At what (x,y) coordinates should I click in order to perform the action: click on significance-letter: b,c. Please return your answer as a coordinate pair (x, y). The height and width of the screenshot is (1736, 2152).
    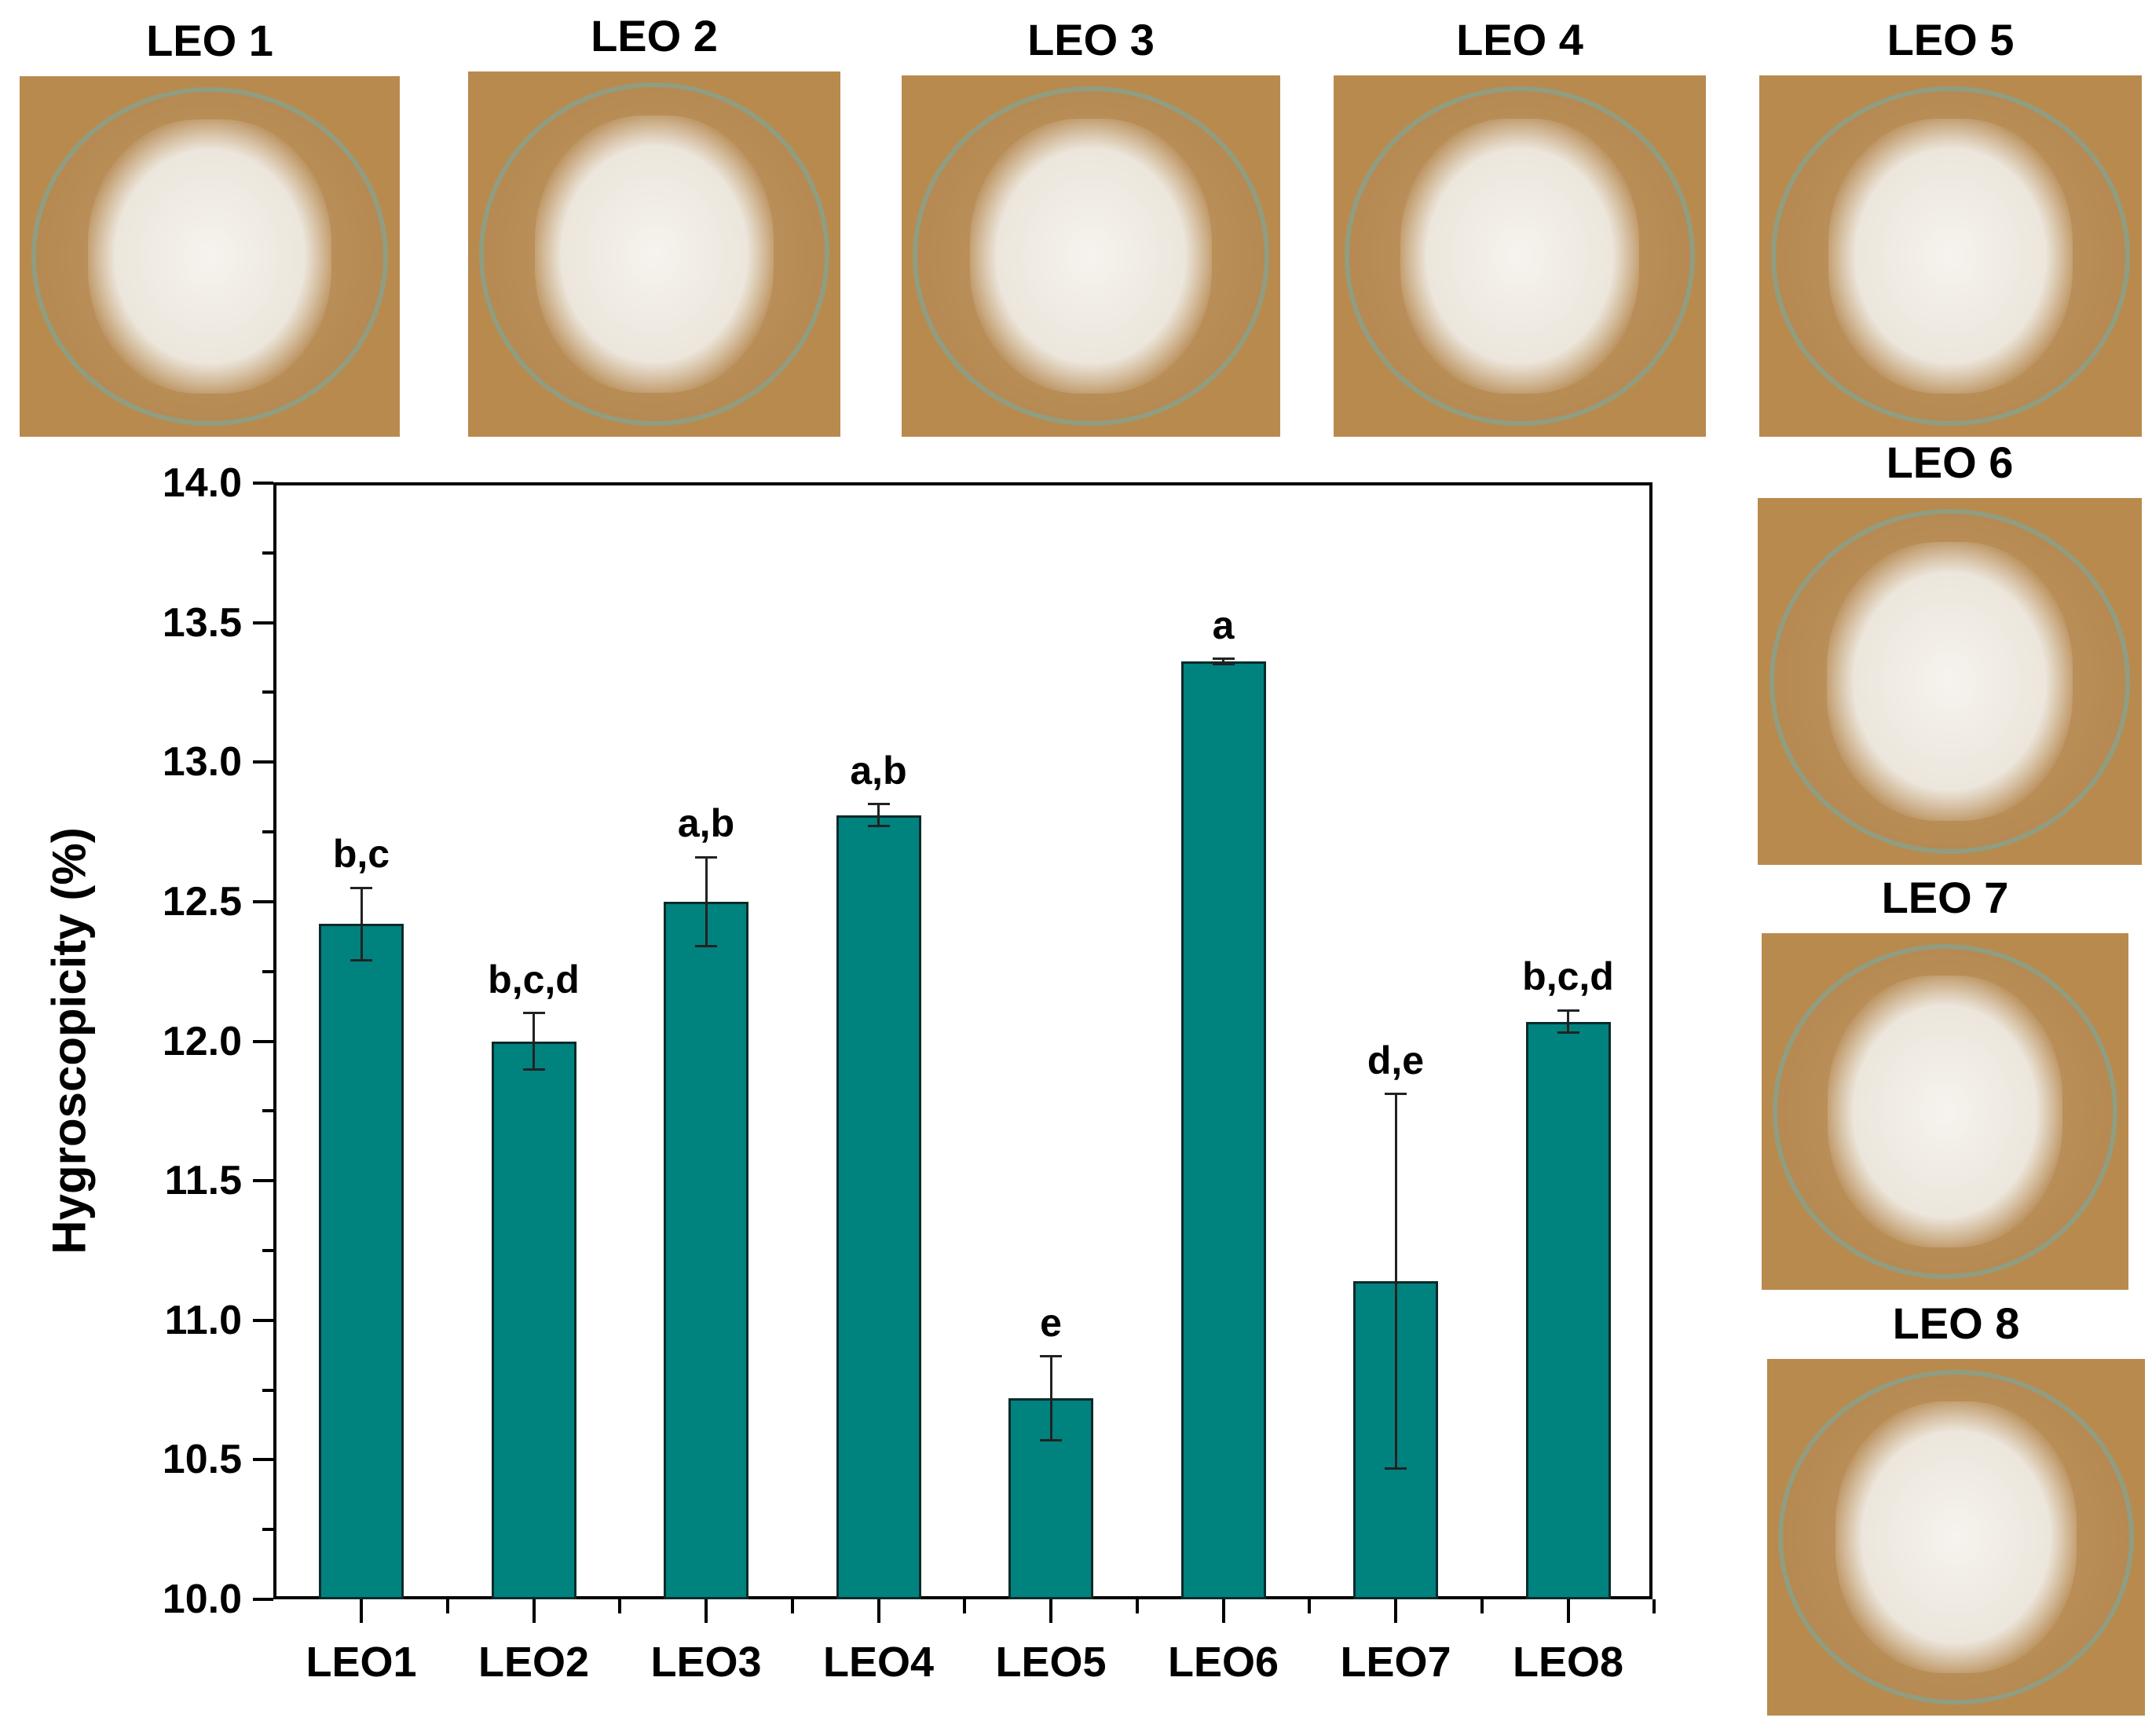
    Looking at the image, I should click on (361, 854).